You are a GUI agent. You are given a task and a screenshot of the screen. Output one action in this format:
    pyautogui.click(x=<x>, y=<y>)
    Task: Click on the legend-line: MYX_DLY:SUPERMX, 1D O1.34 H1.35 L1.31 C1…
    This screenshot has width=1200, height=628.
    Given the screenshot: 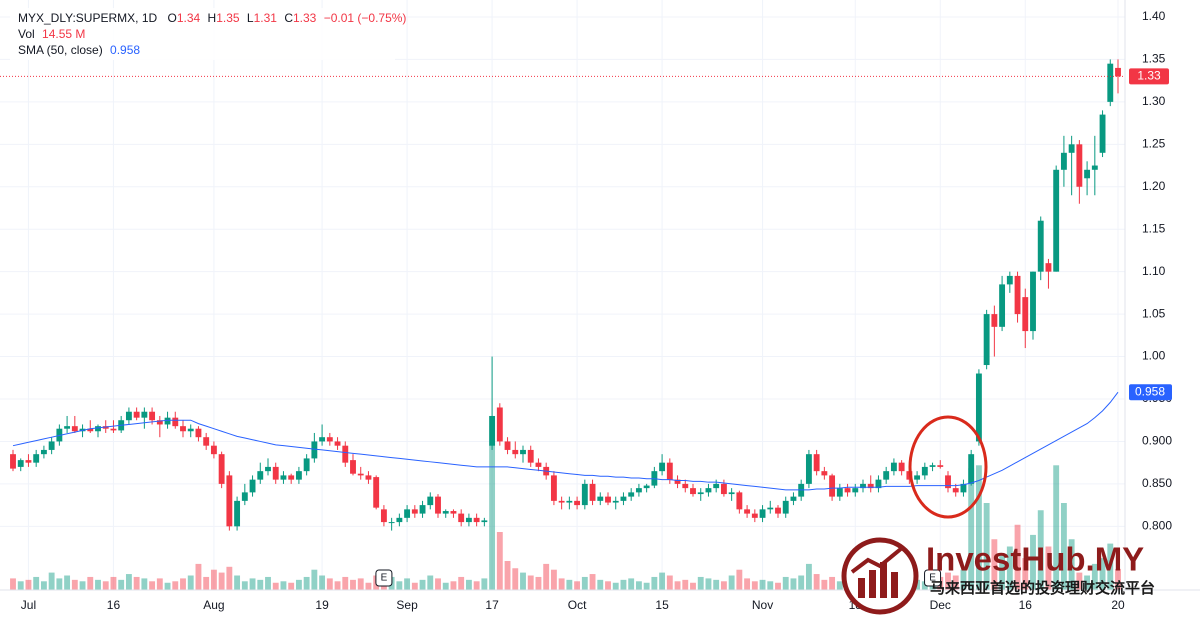 What is the action you would take?
    pyautogui.click(x=212, y=18)
    